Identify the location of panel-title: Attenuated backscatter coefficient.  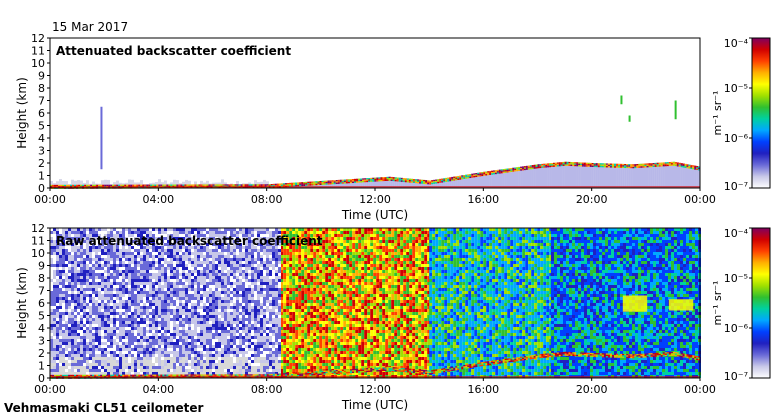
(173, 51).